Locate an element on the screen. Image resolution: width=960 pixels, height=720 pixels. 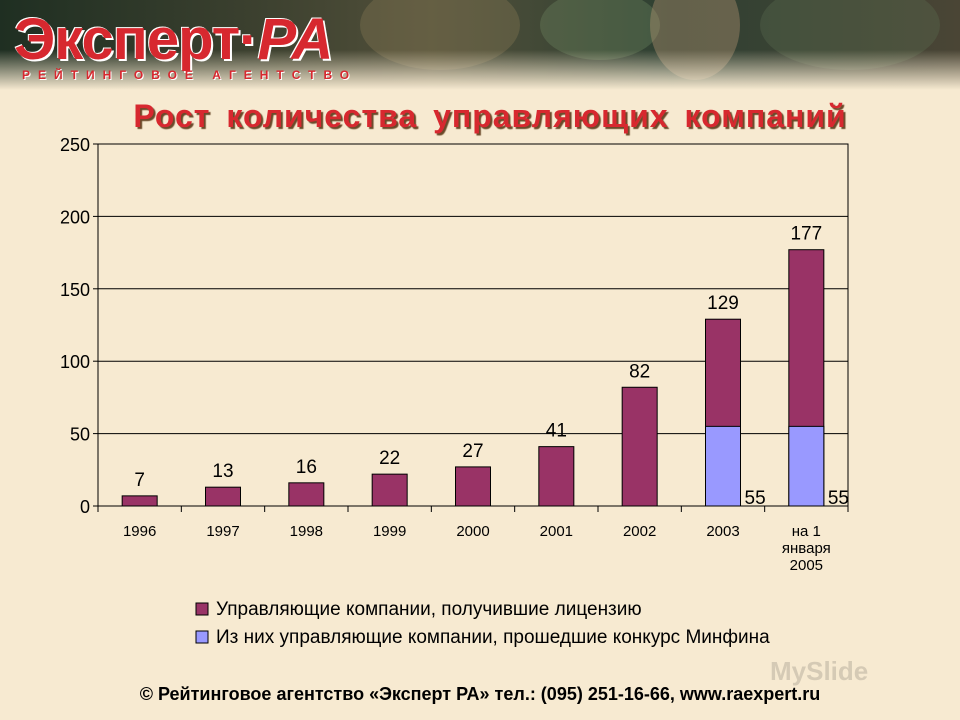
y-tick-label: 250 is located at coordinates (75, 145).